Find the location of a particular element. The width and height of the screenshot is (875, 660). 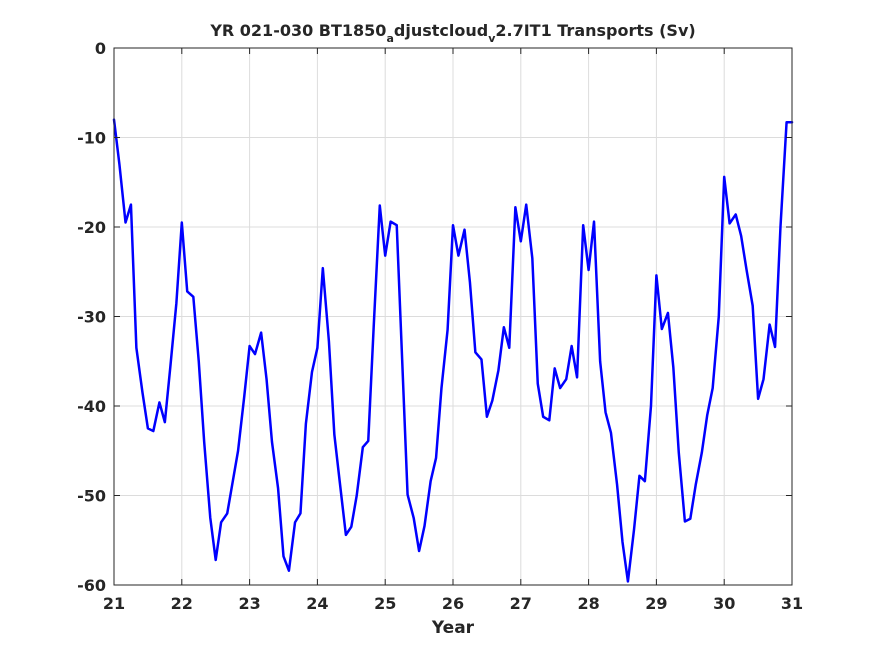

x-tick-label: 29 is located at coordinates (656, 603).